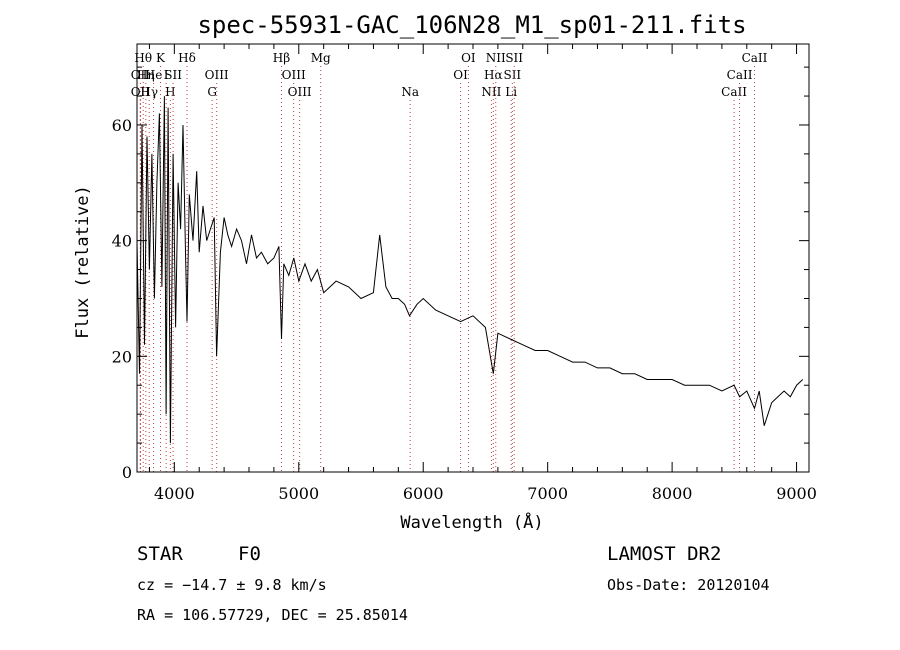  I want to click on object-class: STAR, so click(160, 554).